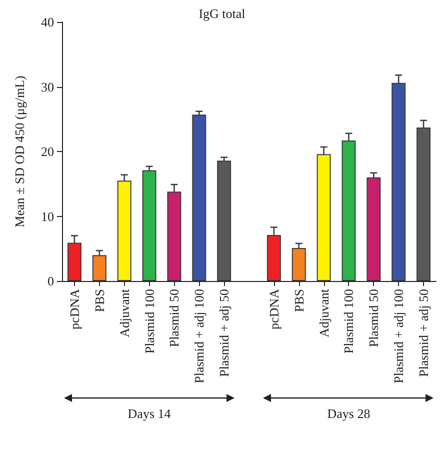 The height and width of the screenshot is (452, 444). I want to click on chart-title: IgG total, so click(222, 13).